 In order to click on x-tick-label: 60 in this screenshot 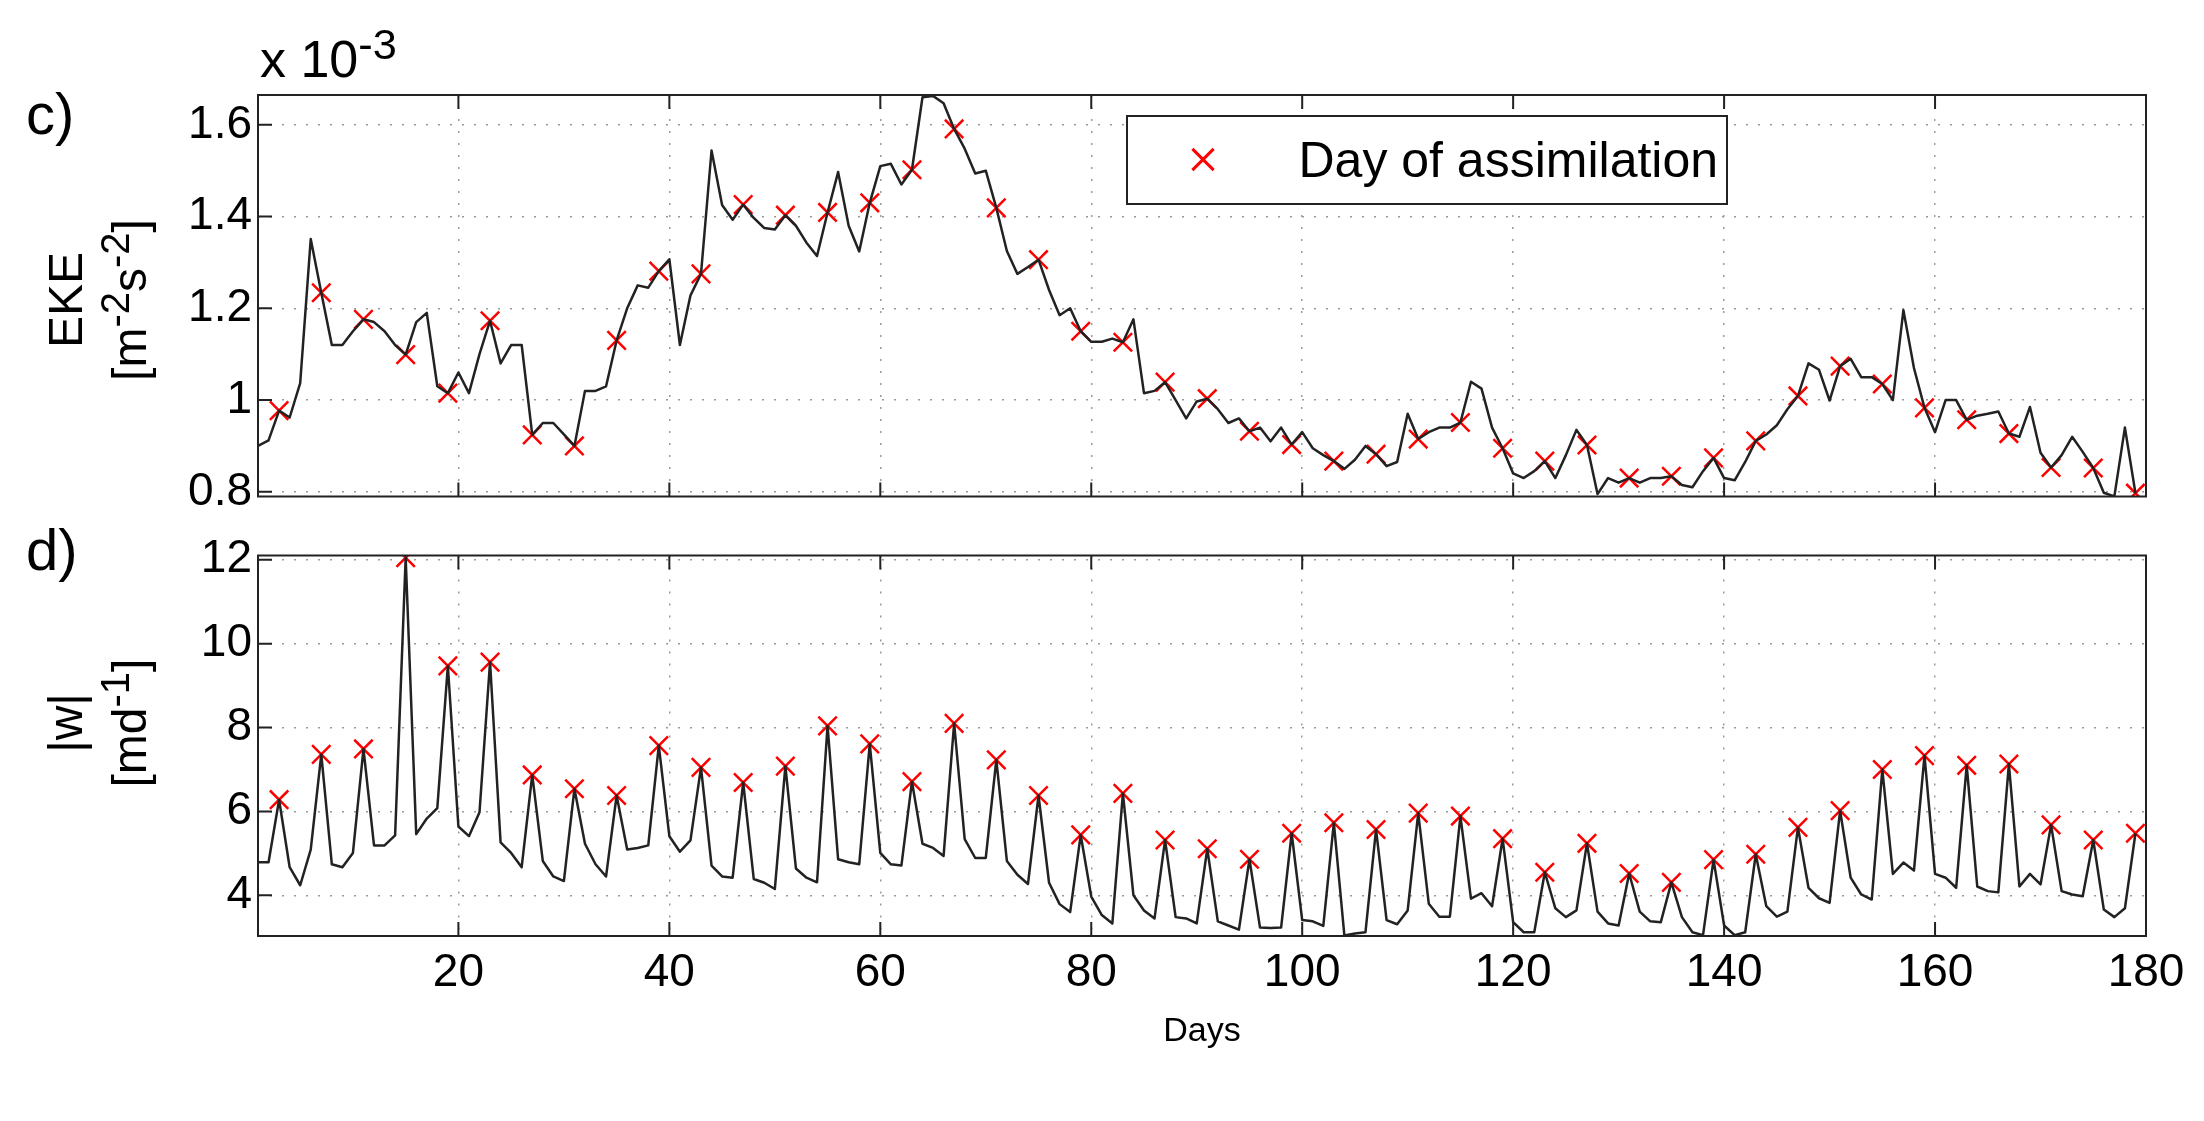, I will do `click(880, 970)`.